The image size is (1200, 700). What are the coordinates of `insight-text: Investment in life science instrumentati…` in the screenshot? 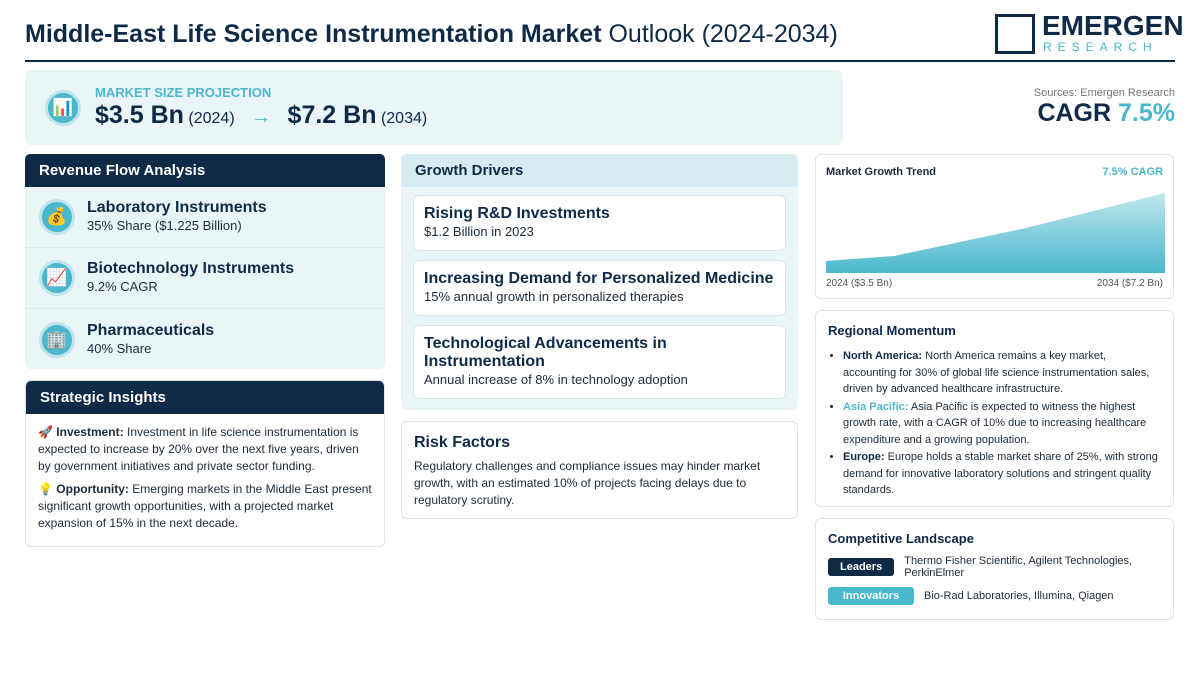 It's located at (198, 449).